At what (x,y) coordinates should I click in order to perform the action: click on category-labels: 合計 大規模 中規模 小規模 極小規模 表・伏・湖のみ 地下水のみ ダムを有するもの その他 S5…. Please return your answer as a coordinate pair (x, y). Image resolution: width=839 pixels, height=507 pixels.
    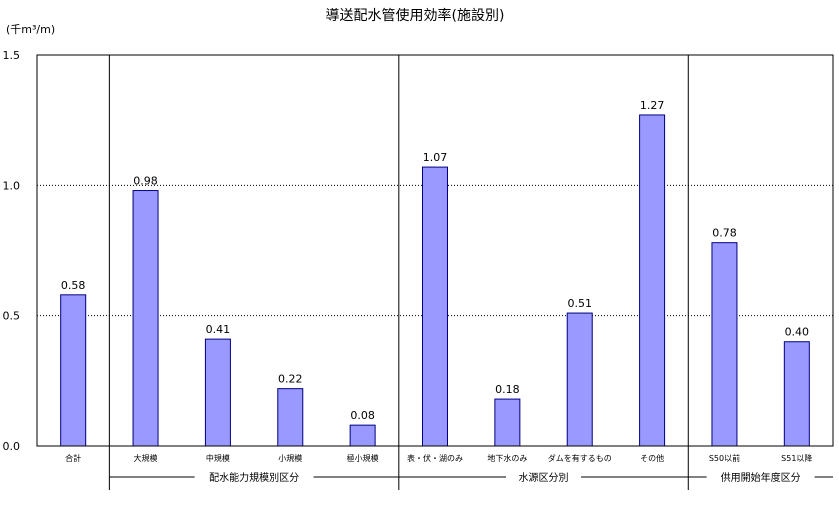
    Looking at the image, I should click on (438, 458).